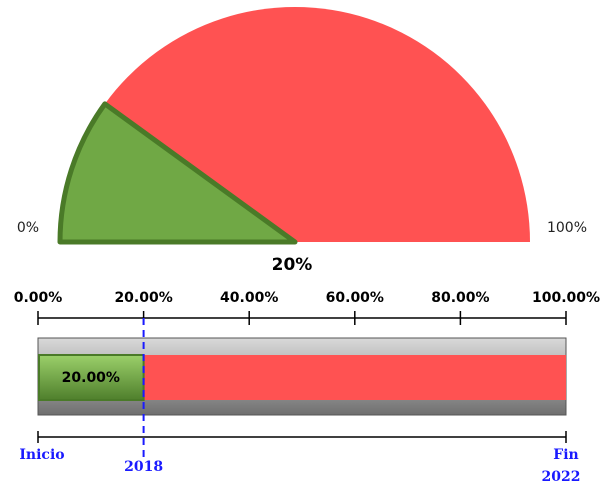 Image resolution: width=604 pixels, height=485 pixels. What do you see at coordinates (41, 455) in the screenshot?
I see `timeline-start: Inicio` at bounding box center [41, 455].